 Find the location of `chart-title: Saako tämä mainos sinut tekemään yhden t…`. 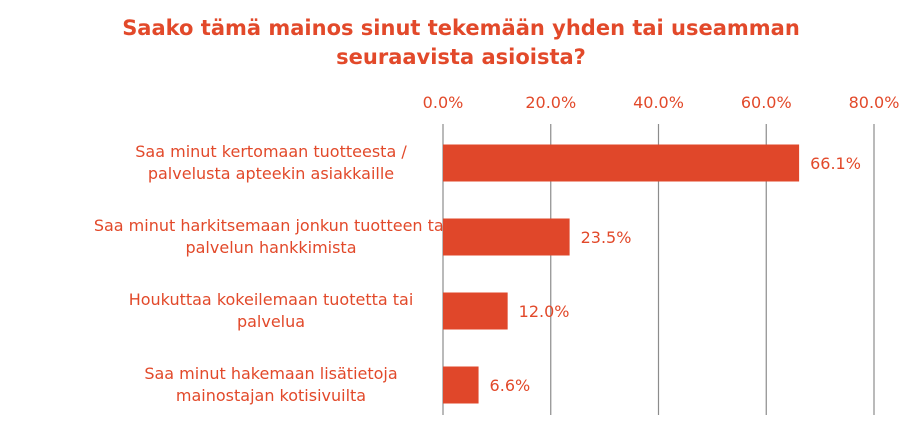

chart-title: Saako tämä mainos sinut tekemään yhden t… is located at coordinates (461, 43).